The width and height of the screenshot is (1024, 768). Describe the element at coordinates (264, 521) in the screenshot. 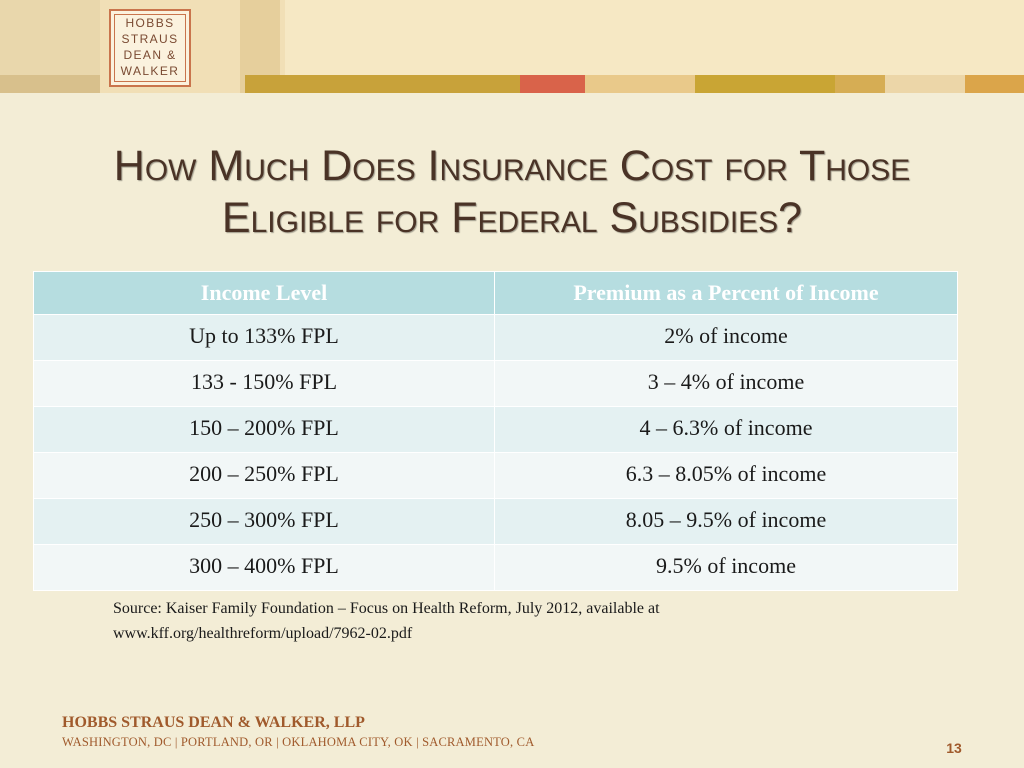

I see `income-level-cell: 250 – 300% FPL` at that location.